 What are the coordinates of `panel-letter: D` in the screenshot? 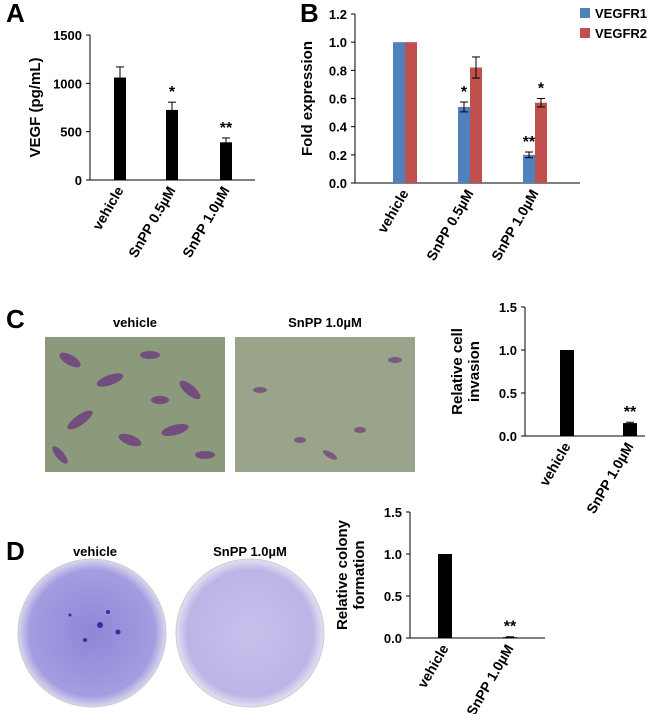 It's located at (15, 551).